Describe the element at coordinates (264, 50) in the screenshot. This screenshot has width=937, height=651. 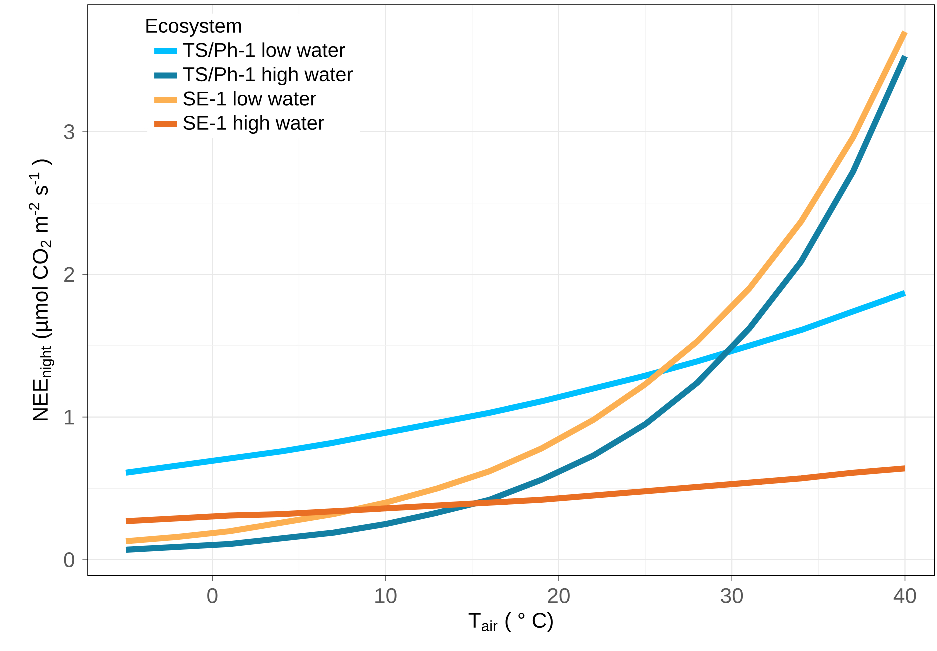
I see `legend-label: TS/Ph-1 low water` at that location.